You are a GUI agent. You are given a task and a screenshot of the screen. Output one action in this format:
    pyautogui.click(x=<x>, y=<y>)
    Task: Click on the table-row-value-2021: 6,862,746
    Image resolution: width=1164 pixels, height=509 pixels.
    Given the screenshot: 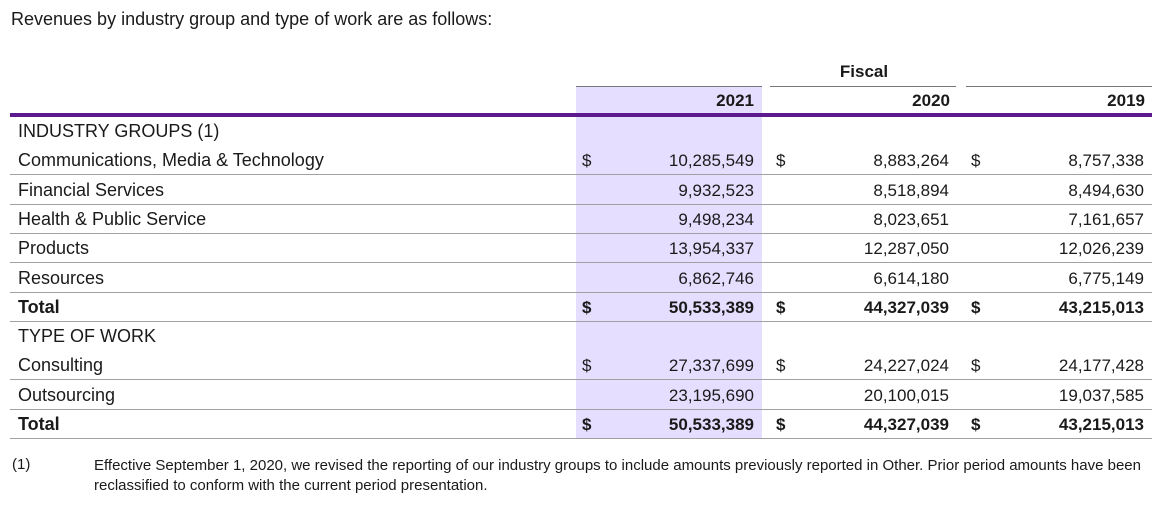 What is the action you would take?
    pyautogui.click(x=716, y=278)
    